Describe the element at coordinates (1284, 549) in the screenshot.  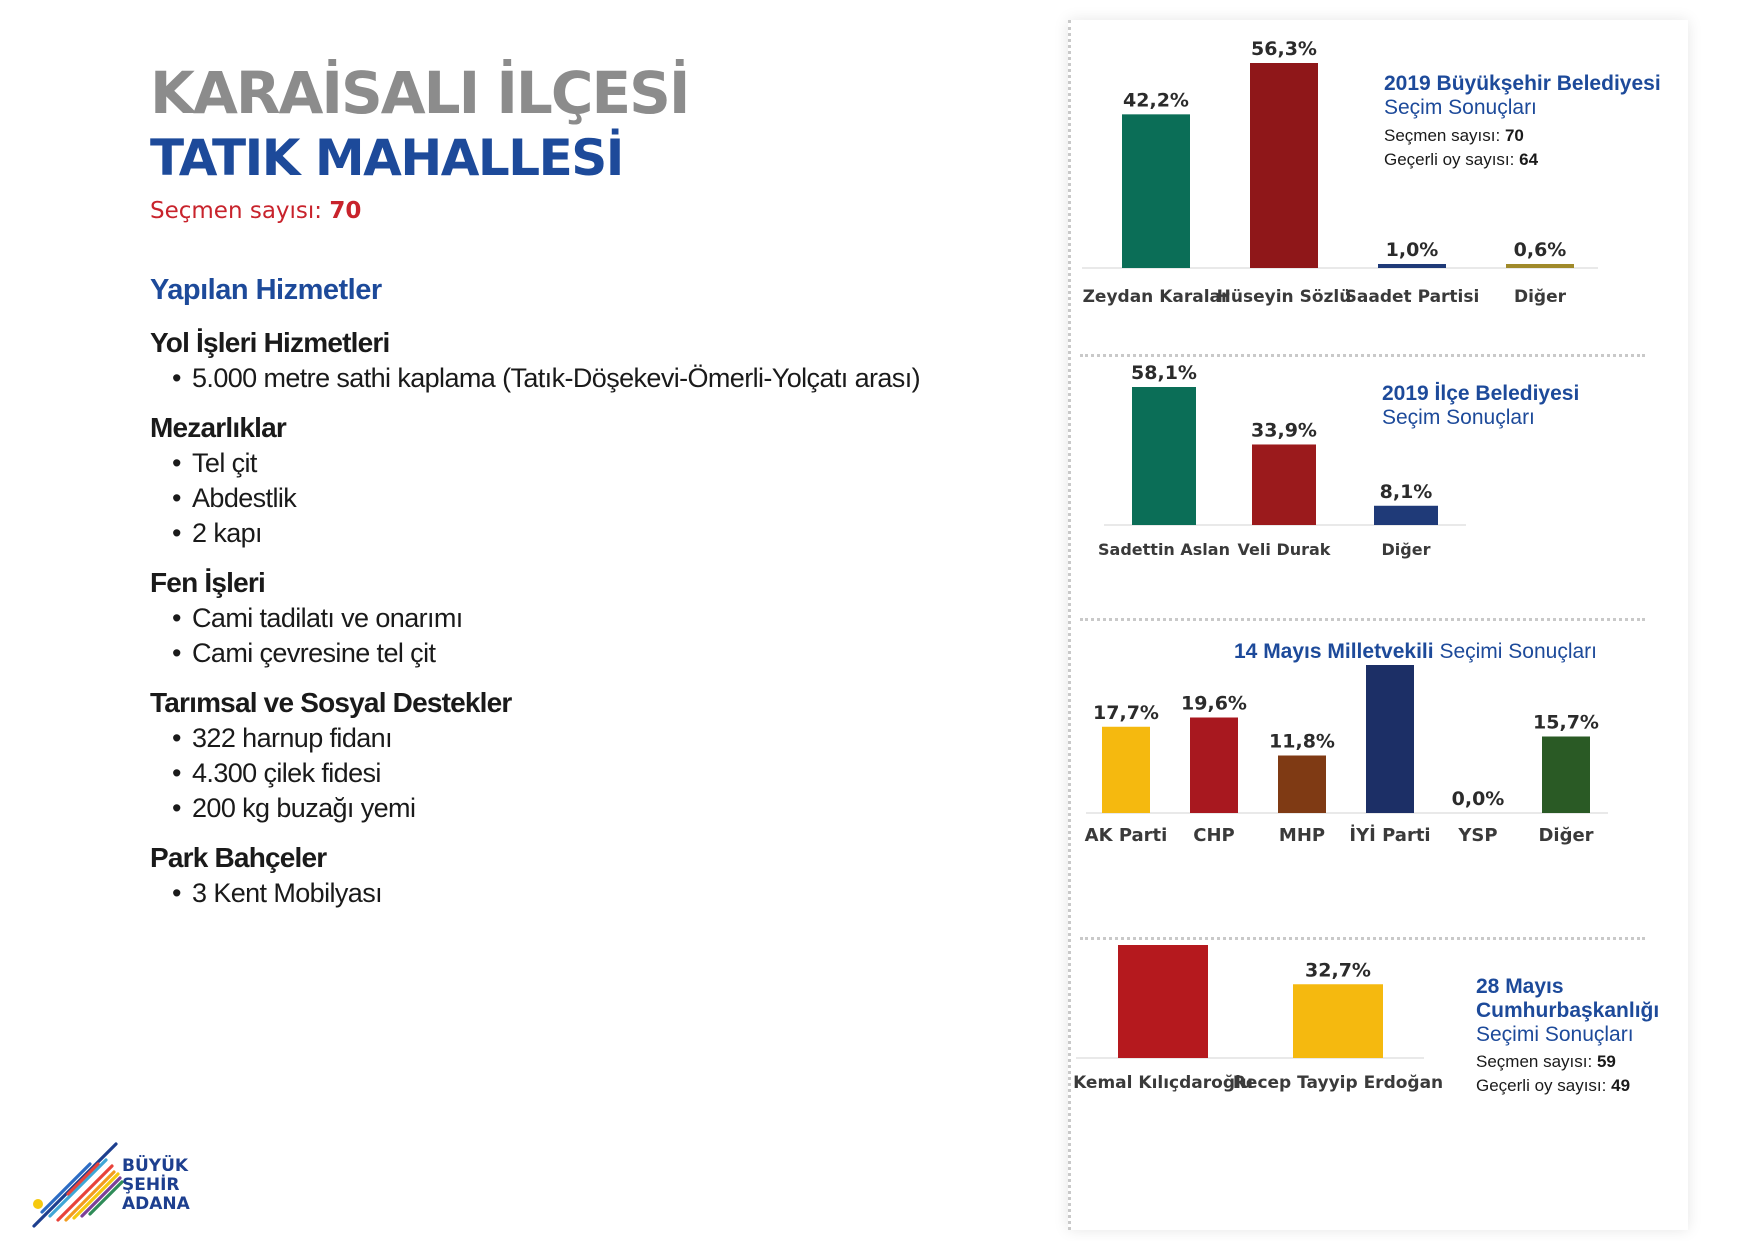
I see `category-label: Veli Durak` at that location.